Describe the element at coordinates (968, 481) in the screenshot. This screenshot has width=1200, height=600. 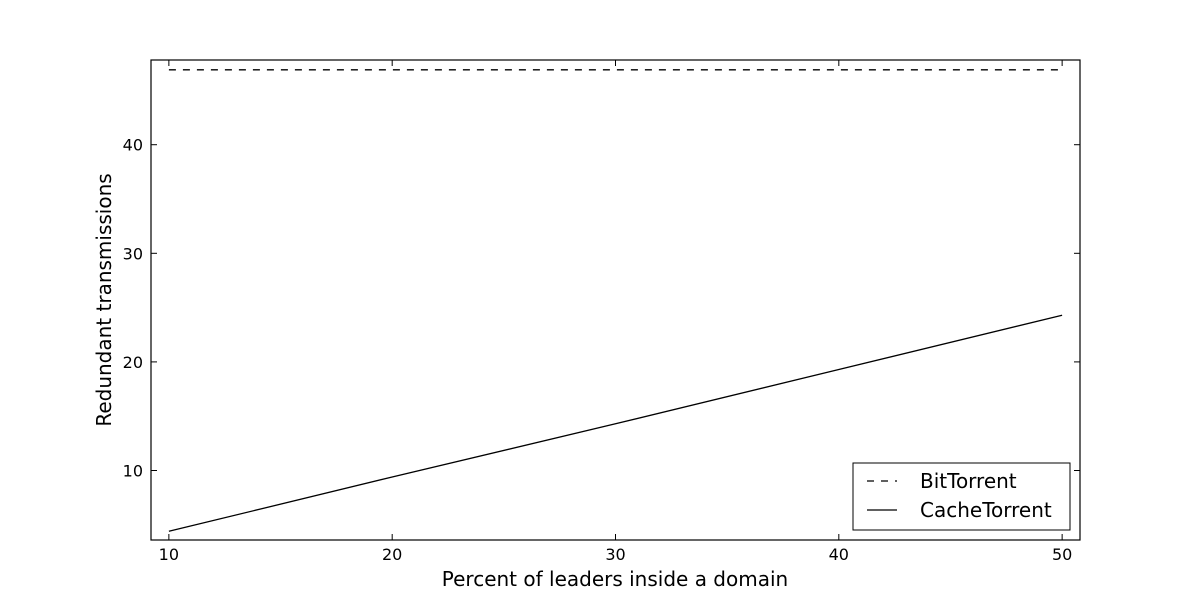
I see `legend-label-bittorrent: BitTorrent` at that location.